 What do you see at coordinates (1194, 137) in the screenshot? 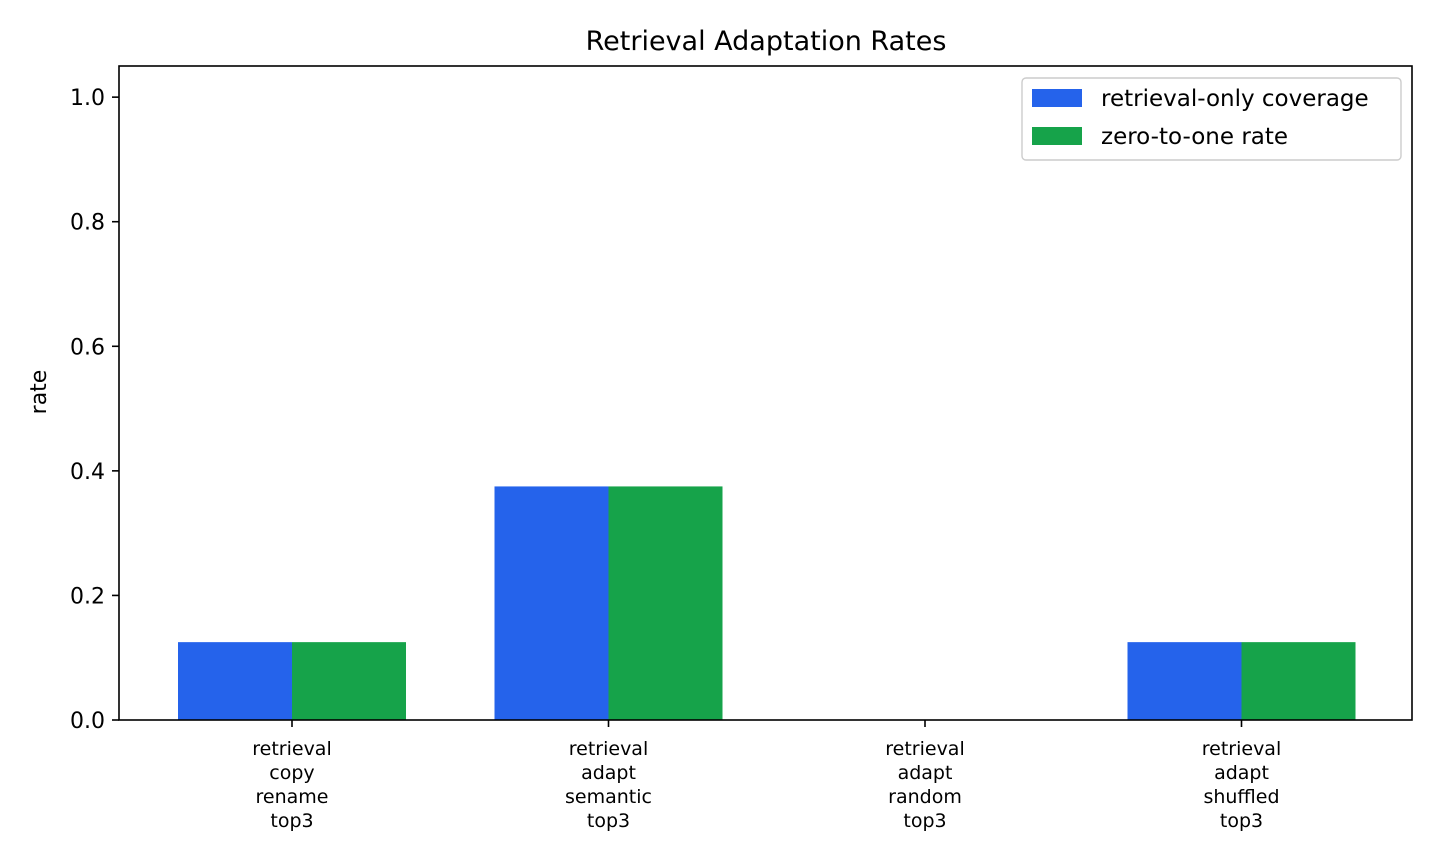
I see `legend-entry-zero-to-one-rate: zero-to-one rate` at bounding box center [1194, 137].